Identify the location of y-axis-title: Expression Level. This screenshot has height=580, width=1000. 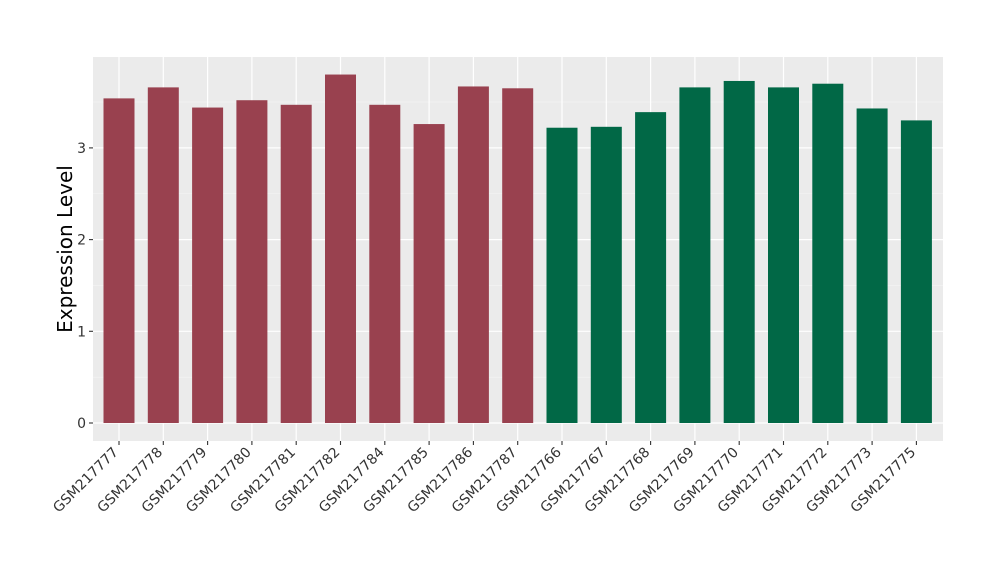
(65, 249).